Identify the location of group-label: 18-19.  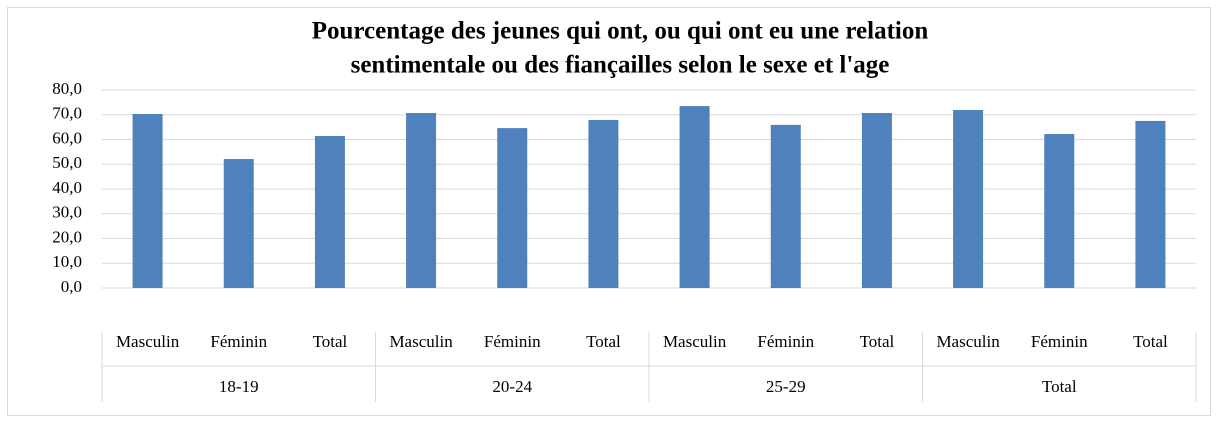
(239, 386).